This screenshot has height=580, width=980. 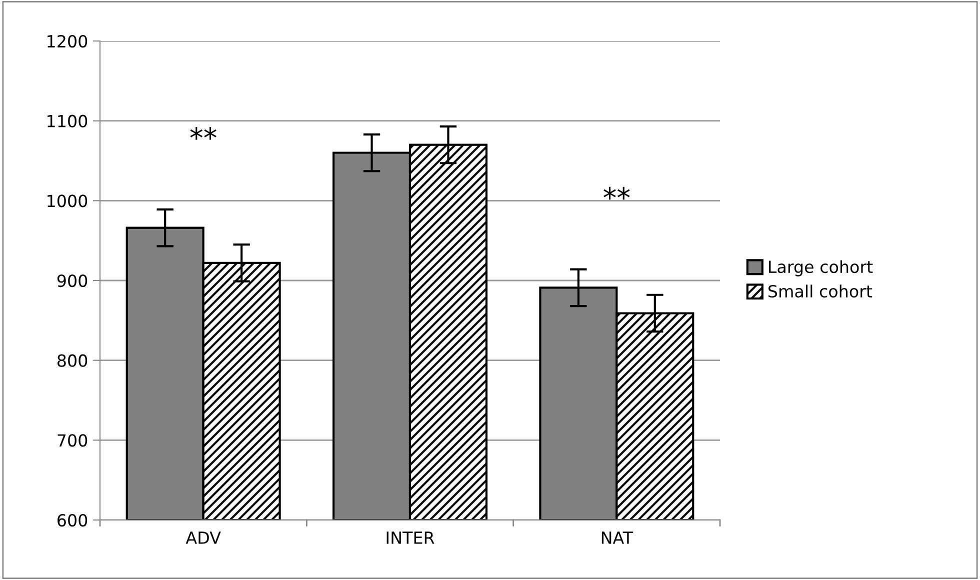 What do you see at coordinates (618, 538) in the screenshot?
I see `x-tick-label: NAT` at bounding box center [618, 538].